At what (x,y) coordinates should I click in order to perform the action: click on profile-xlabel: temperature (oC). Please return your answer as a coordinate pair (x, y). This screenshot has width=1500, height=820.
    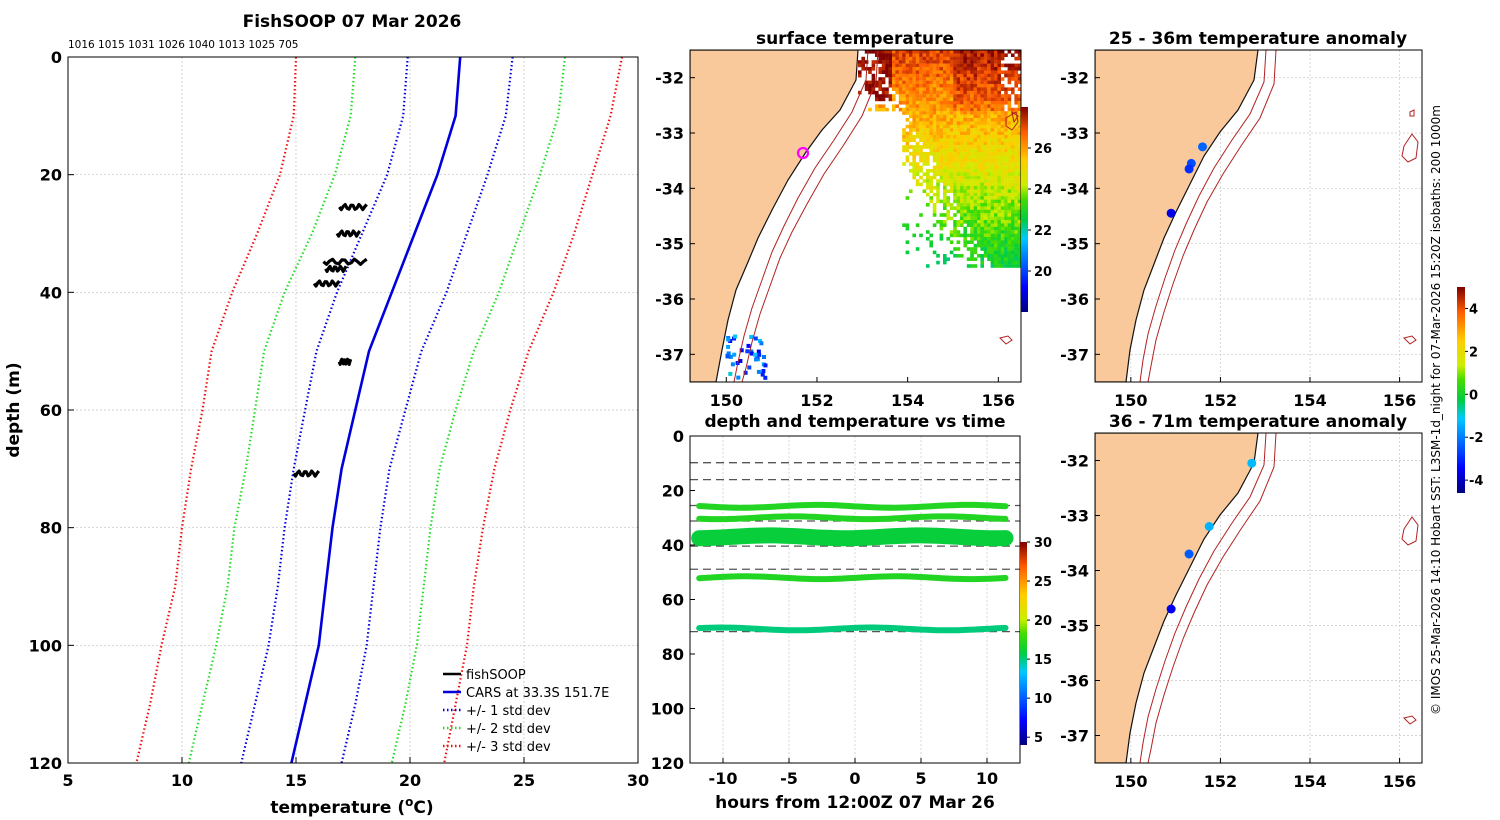
    Looking at the image, I should click on (351, 806).